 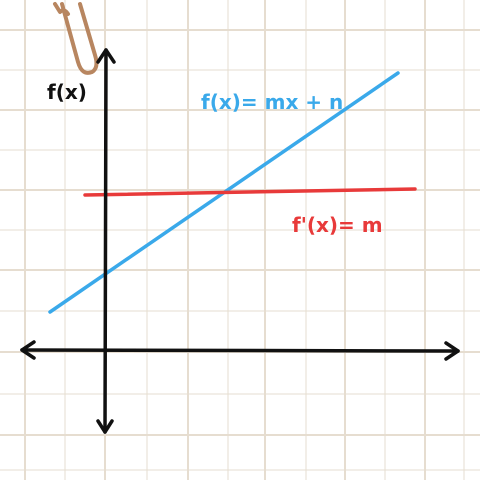 What do you see at coordinates (67, 92) in the screenshot?
I see `y-axis-label: f(x)` at bounding box center [67, 92].